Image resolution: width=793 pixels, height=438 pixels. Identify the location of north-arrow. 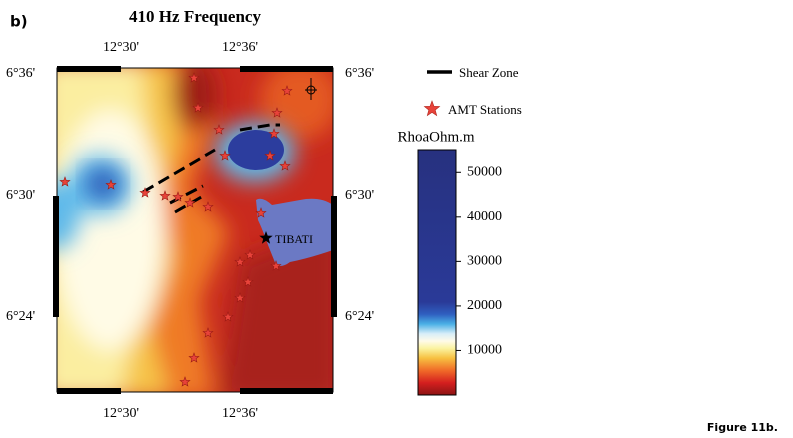
(311, 90).